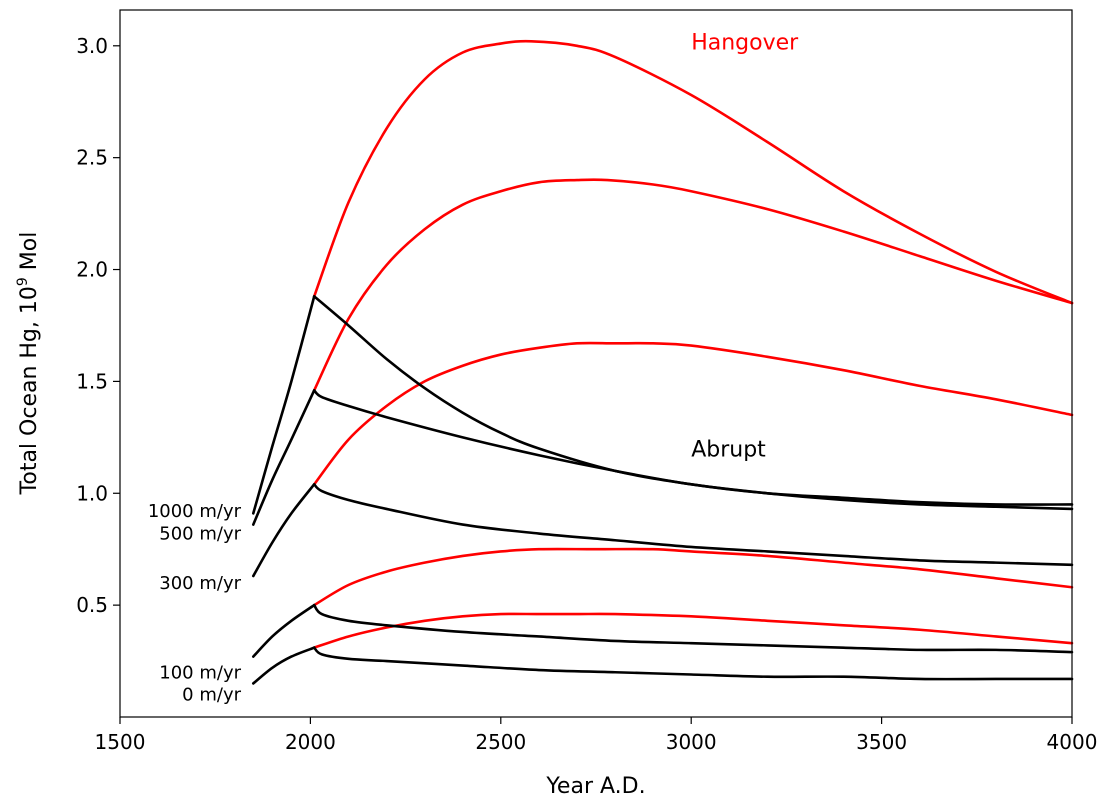 This screenshot has height=803, width=1110. What do you see at coordinates (693, 525) in the screenshot?
I see `abrupt-line-300-m-yr` at bounding box center [693, 525].